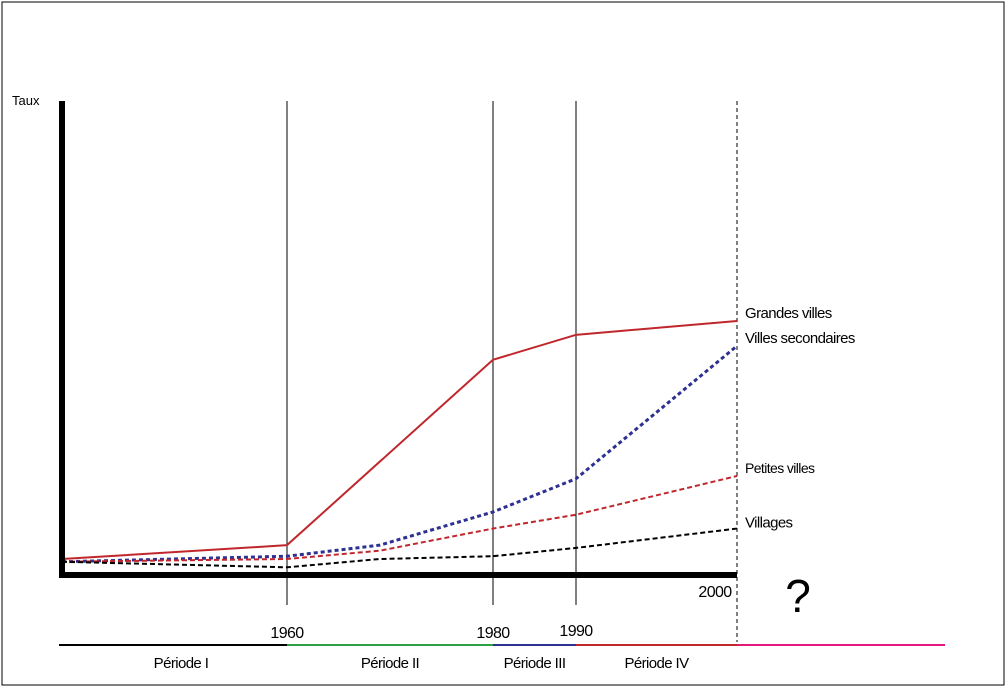 The image size is (1007, 692). I want to click on future-question-mark: ?, so click(798, 596).